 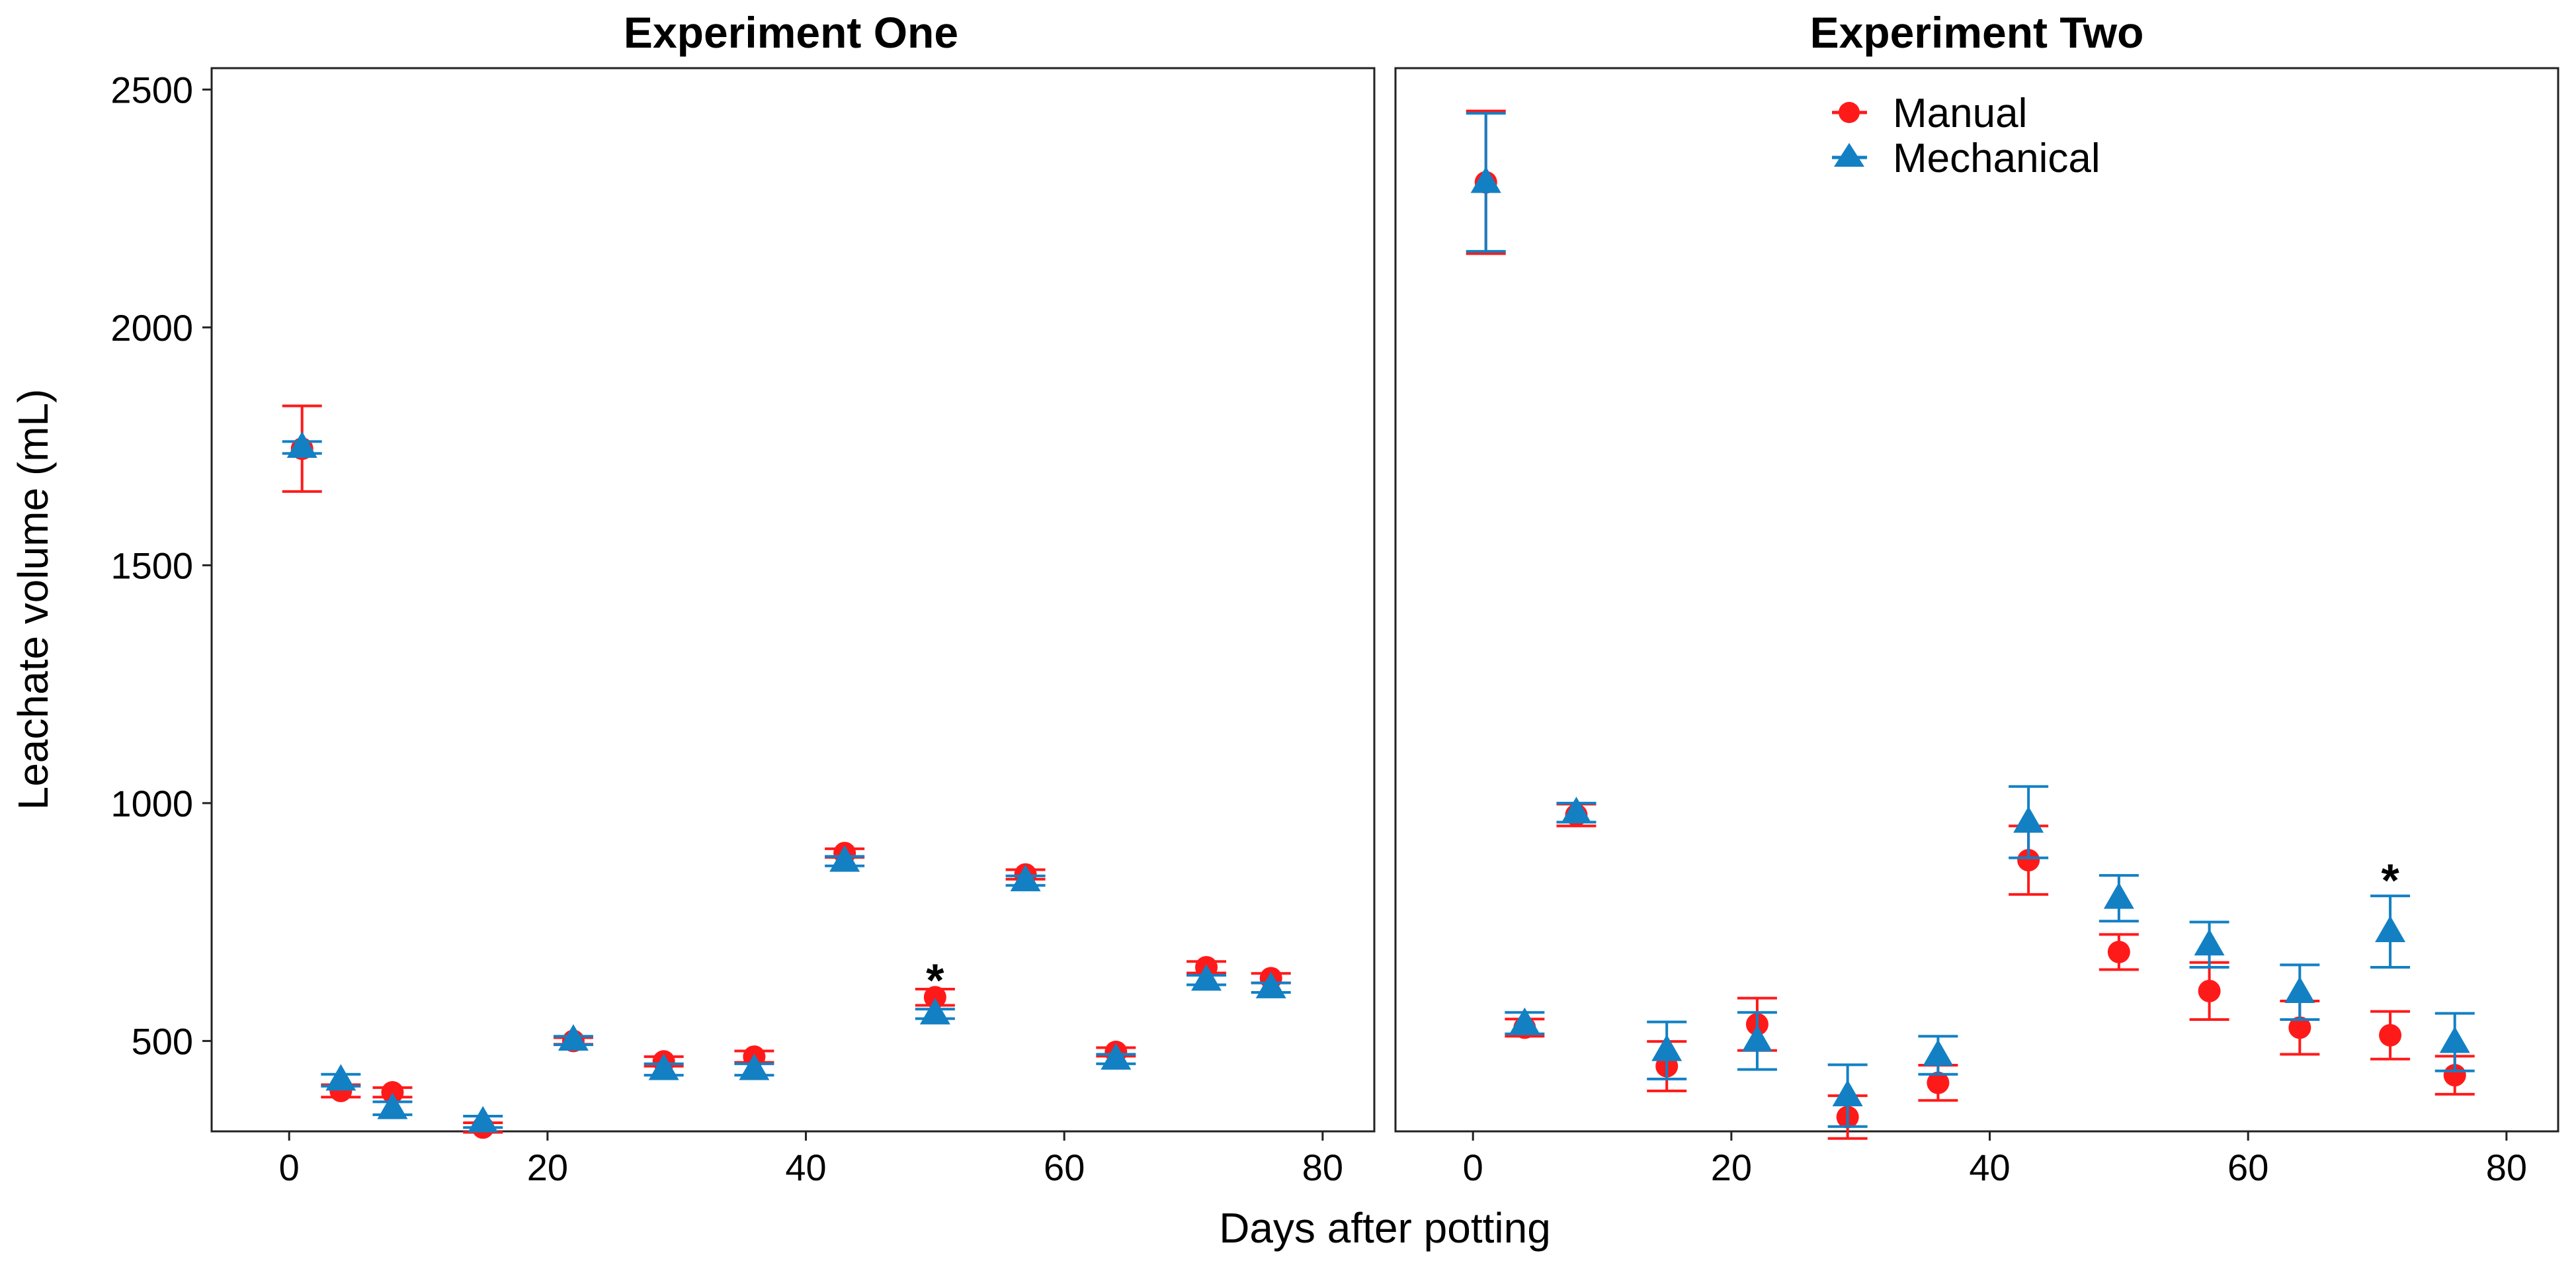 I want to click on y-axis-ticks: 500 1000 1500 2000 2500, so click(x=161, y=565).